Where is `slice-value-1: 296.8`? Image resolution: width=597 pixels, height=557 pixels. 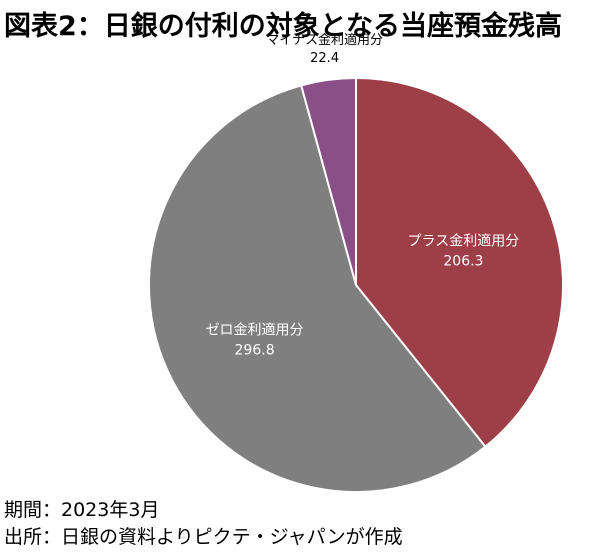
slice-value-1: 296.8 is located at coordinates (255, 351).